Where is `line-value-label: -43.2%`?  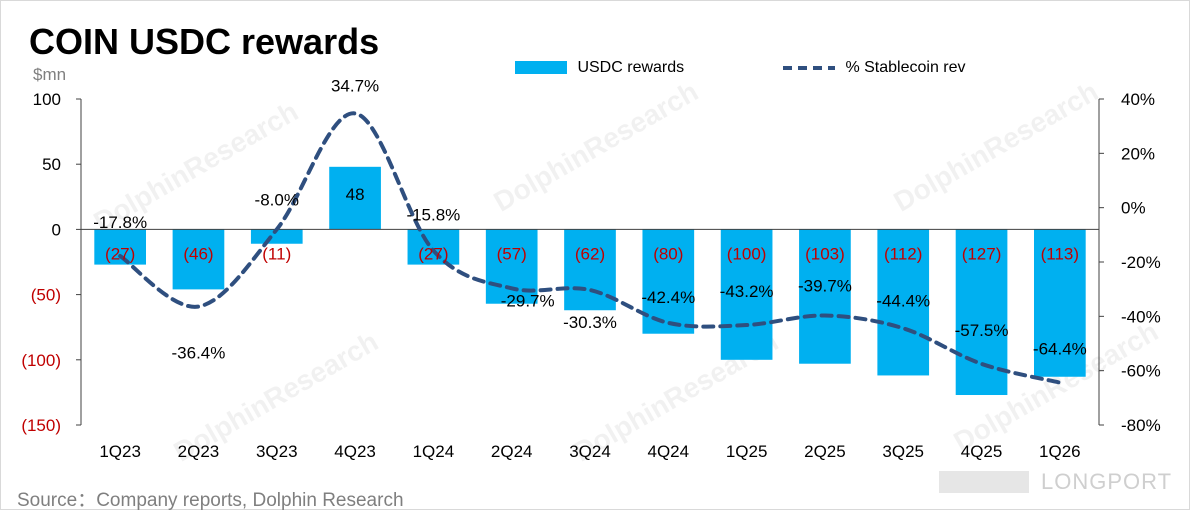 line-value-label: -43.2% is located at coordinates (747, 291).